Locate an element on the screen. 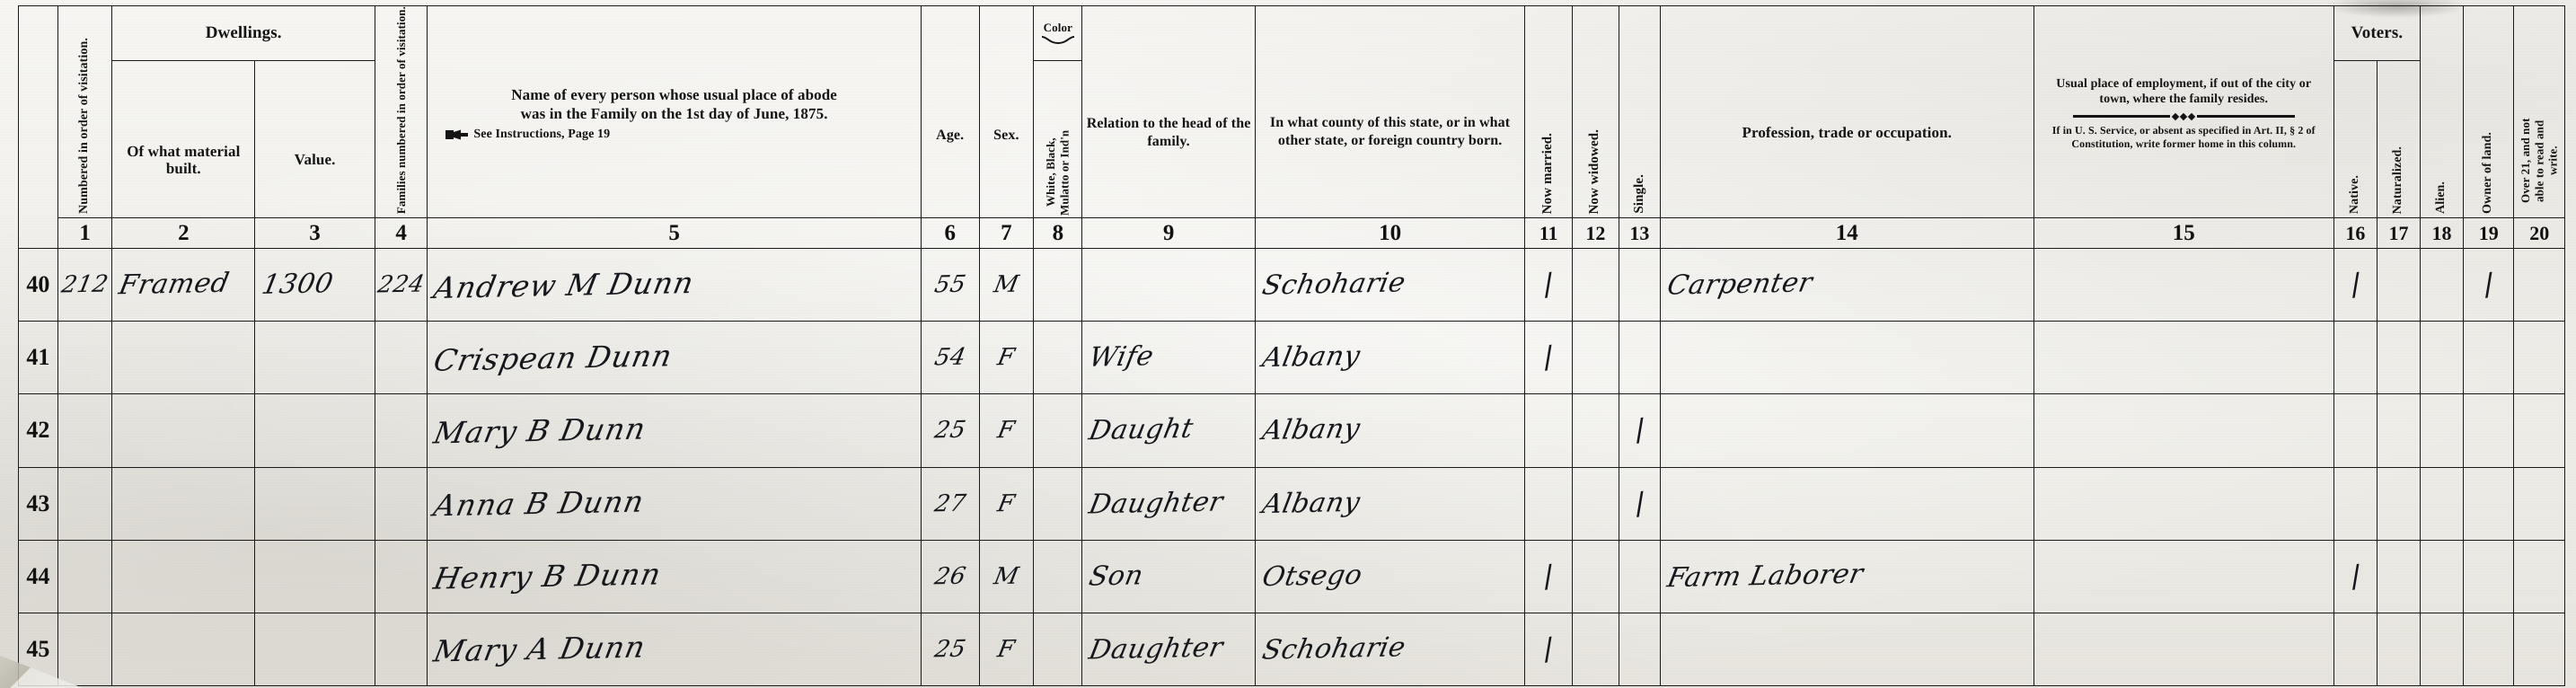  cell-age: 26 is located at coordinates (950, 576).